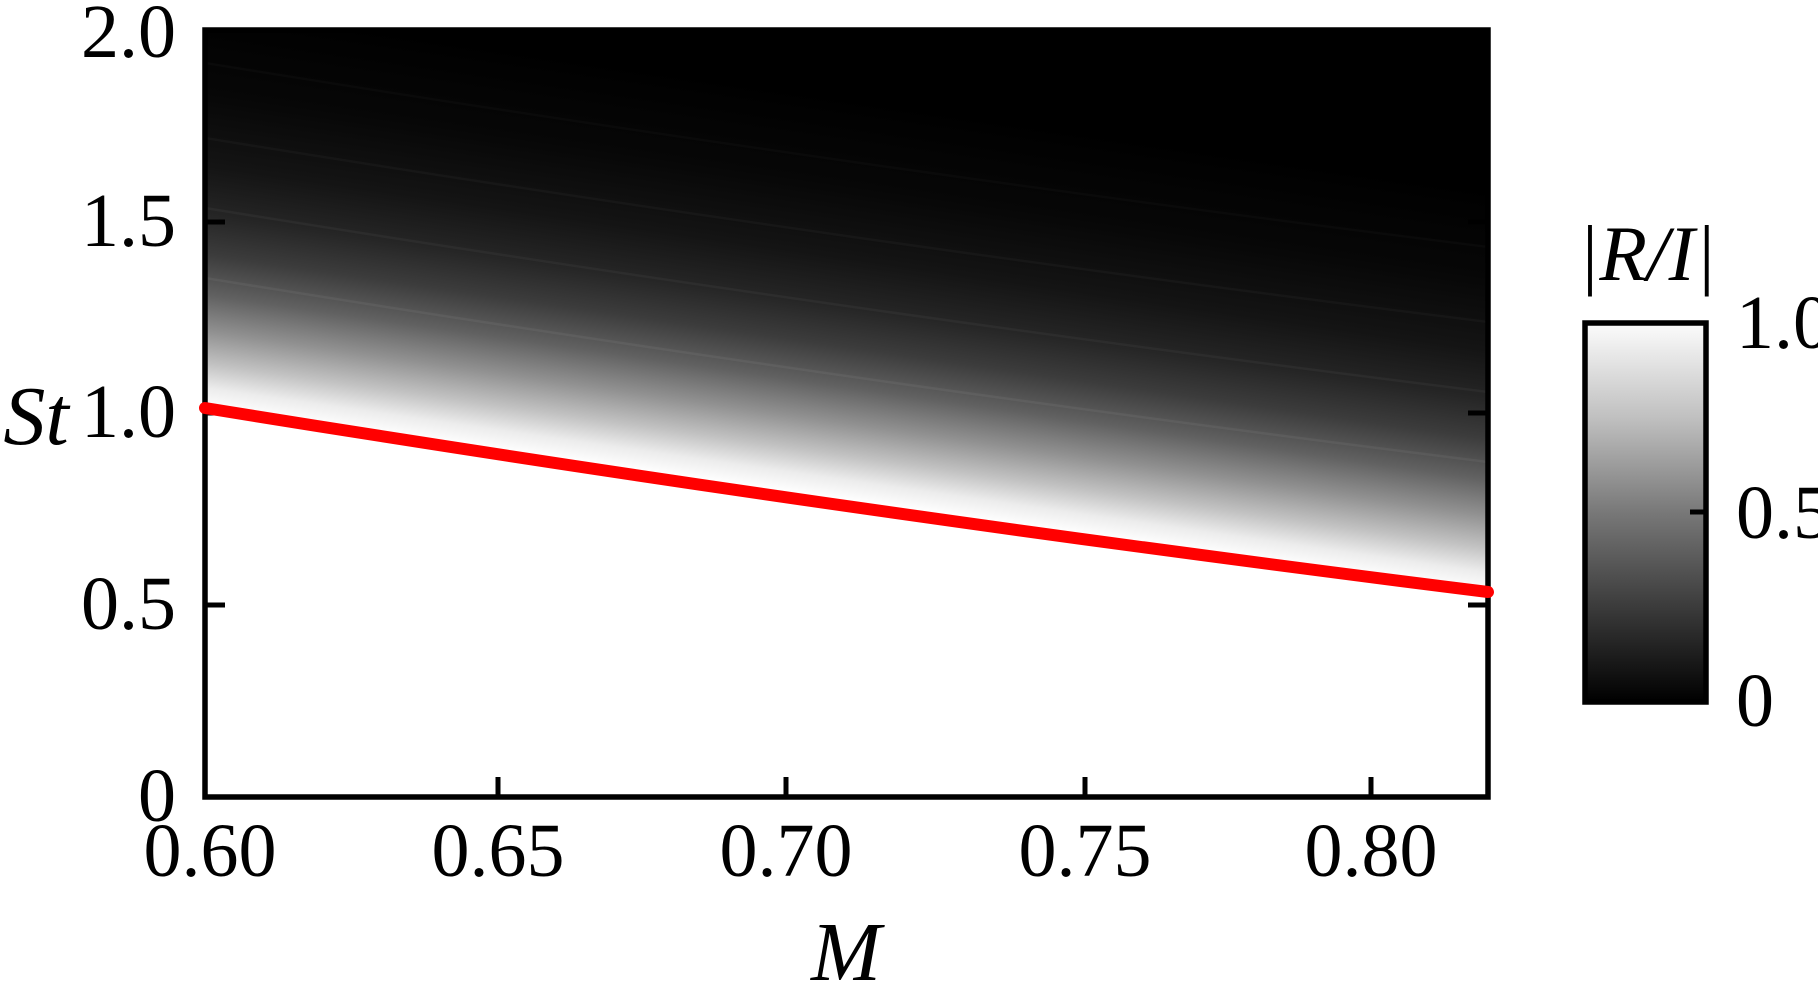  I want to click on x-tick-label: 0.80, so click(1371, 851).